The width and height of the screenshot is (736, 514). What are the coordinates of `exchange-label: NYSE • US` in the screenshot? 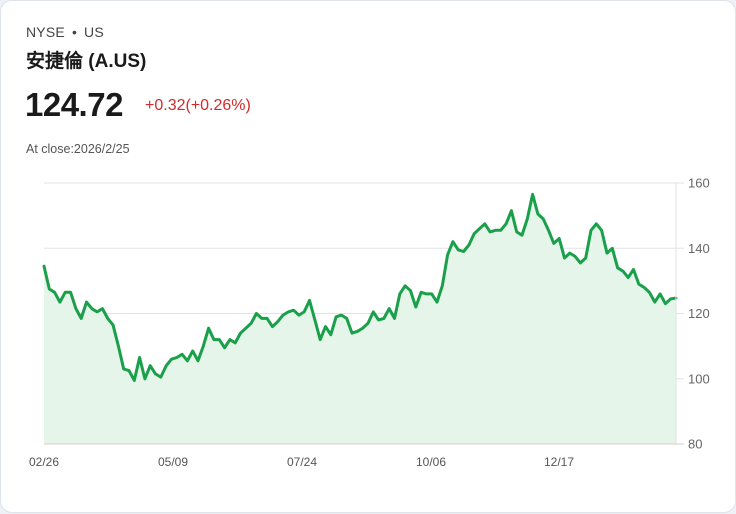 It's located at (65, 32).